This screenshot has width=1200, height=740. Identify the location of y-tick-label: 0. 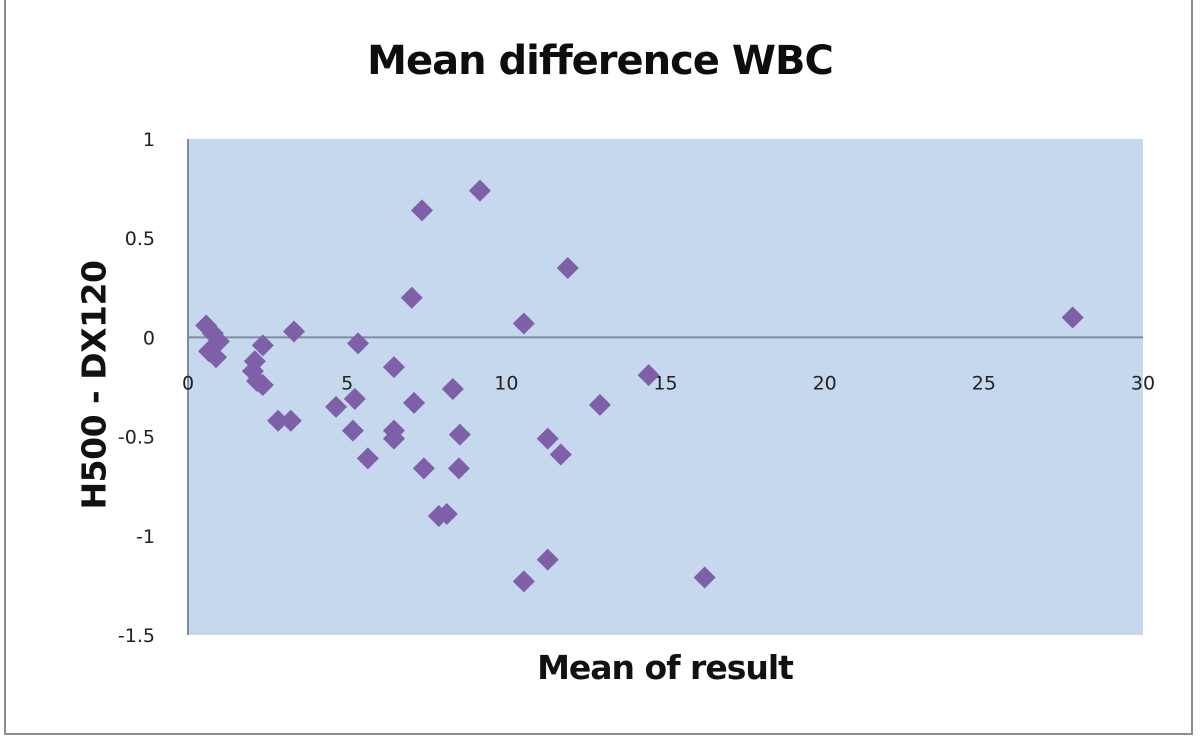
(149, 338).